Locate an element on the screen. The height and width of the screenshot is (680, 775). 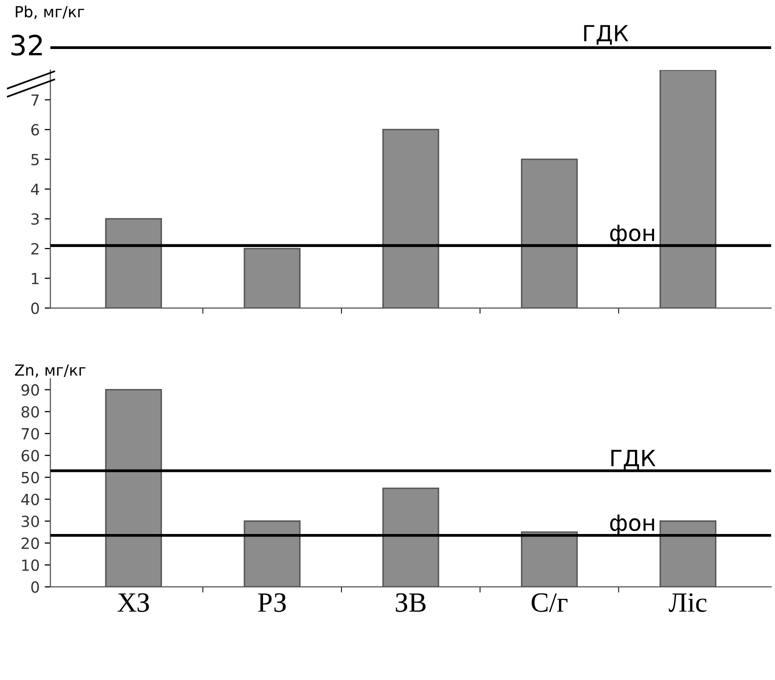
y-tick-label: 10 is located at coordinates (30, 565).